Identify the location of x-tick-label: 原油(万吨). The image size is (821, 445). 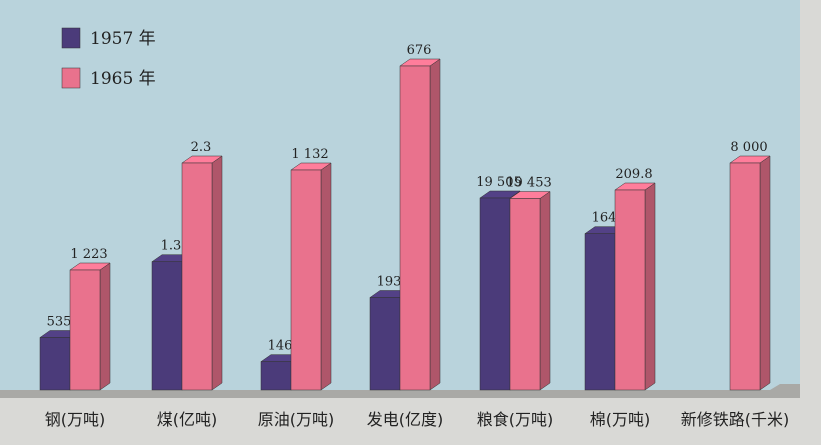
(296, 419).